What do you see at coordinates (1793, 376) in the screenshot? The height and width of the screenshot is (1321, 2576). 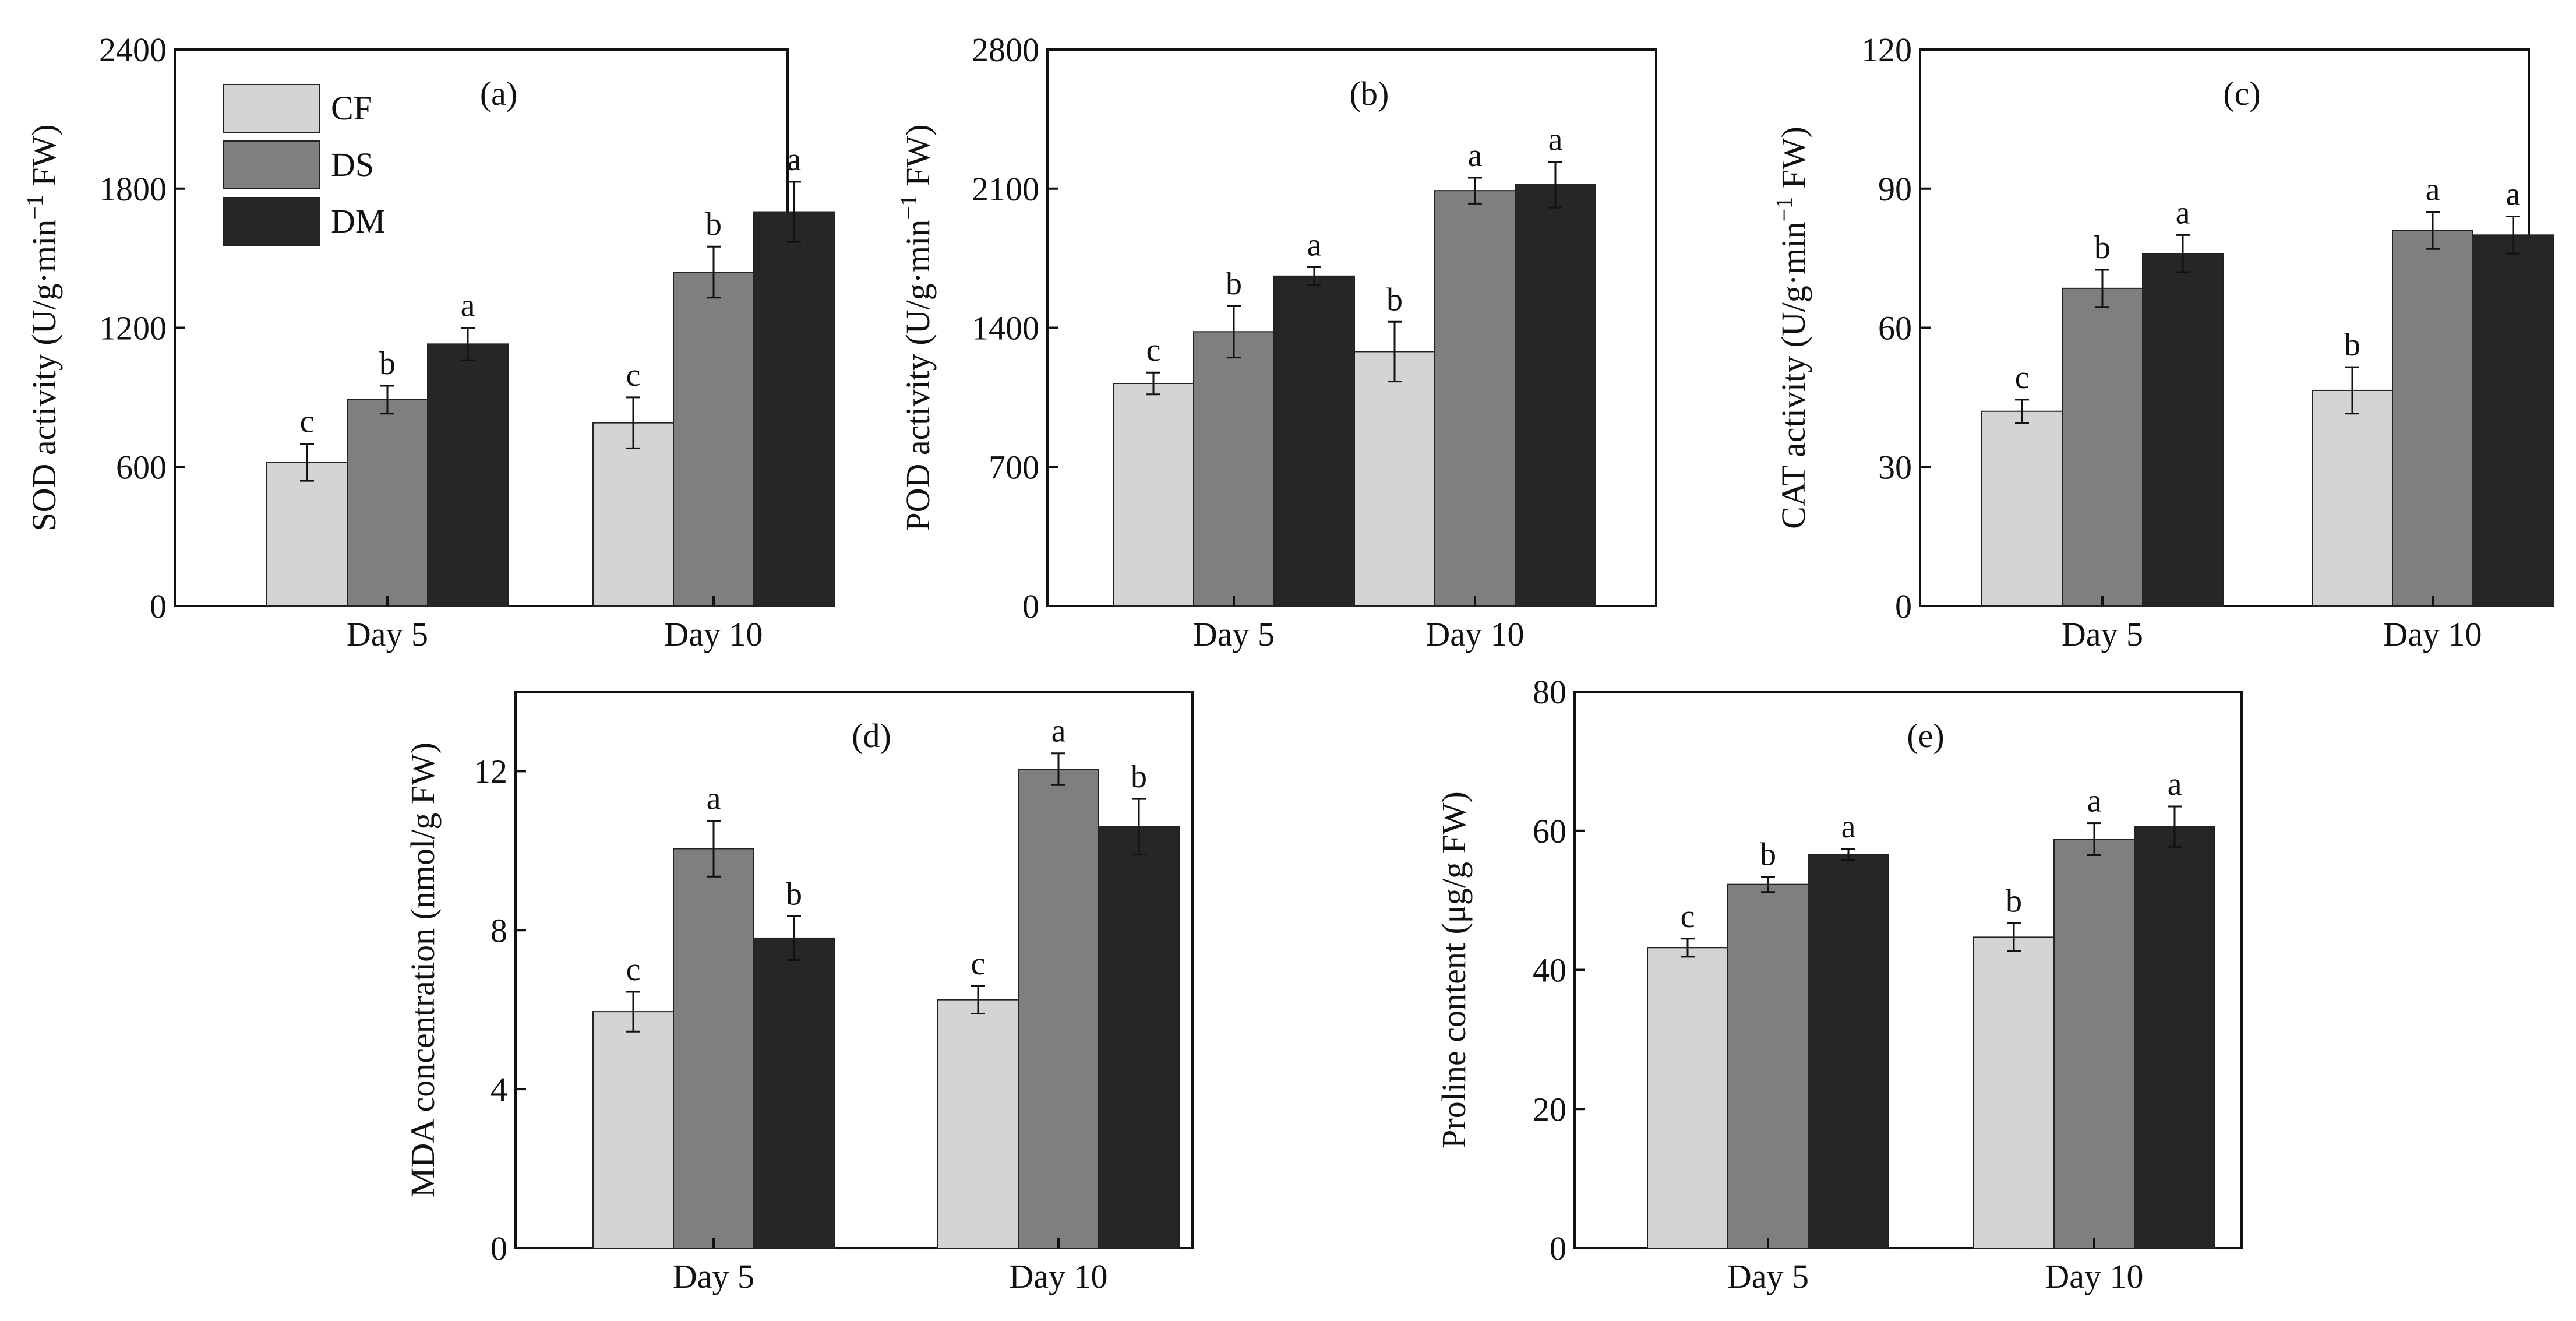 I see `y-axis-title-main: CAT activity (U/g·min` at bounding box center [1793, 376].